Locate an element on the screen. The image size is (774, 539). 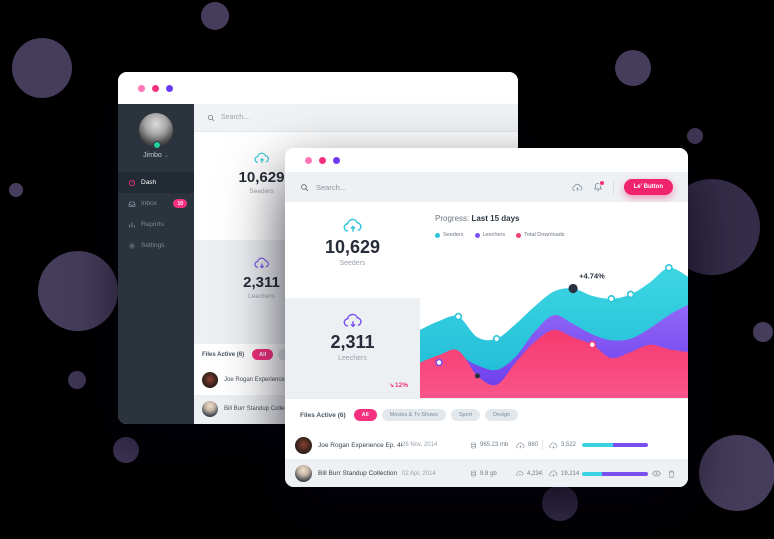
back-window-titlebar is located at coordinates (318, 88).